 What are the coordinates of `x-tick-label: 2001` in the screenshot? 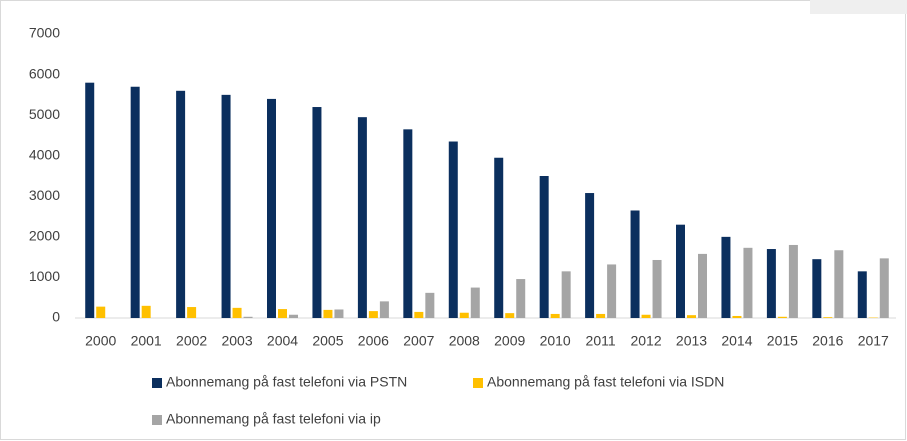 It's located at (146, 341).